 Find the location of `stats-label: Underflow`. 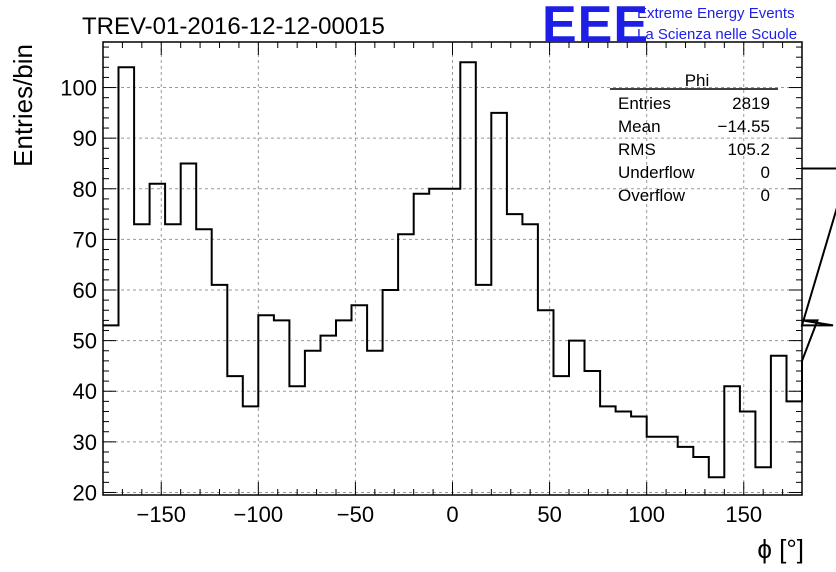

stats-label: Underflow is located at coordinates (656, 172).